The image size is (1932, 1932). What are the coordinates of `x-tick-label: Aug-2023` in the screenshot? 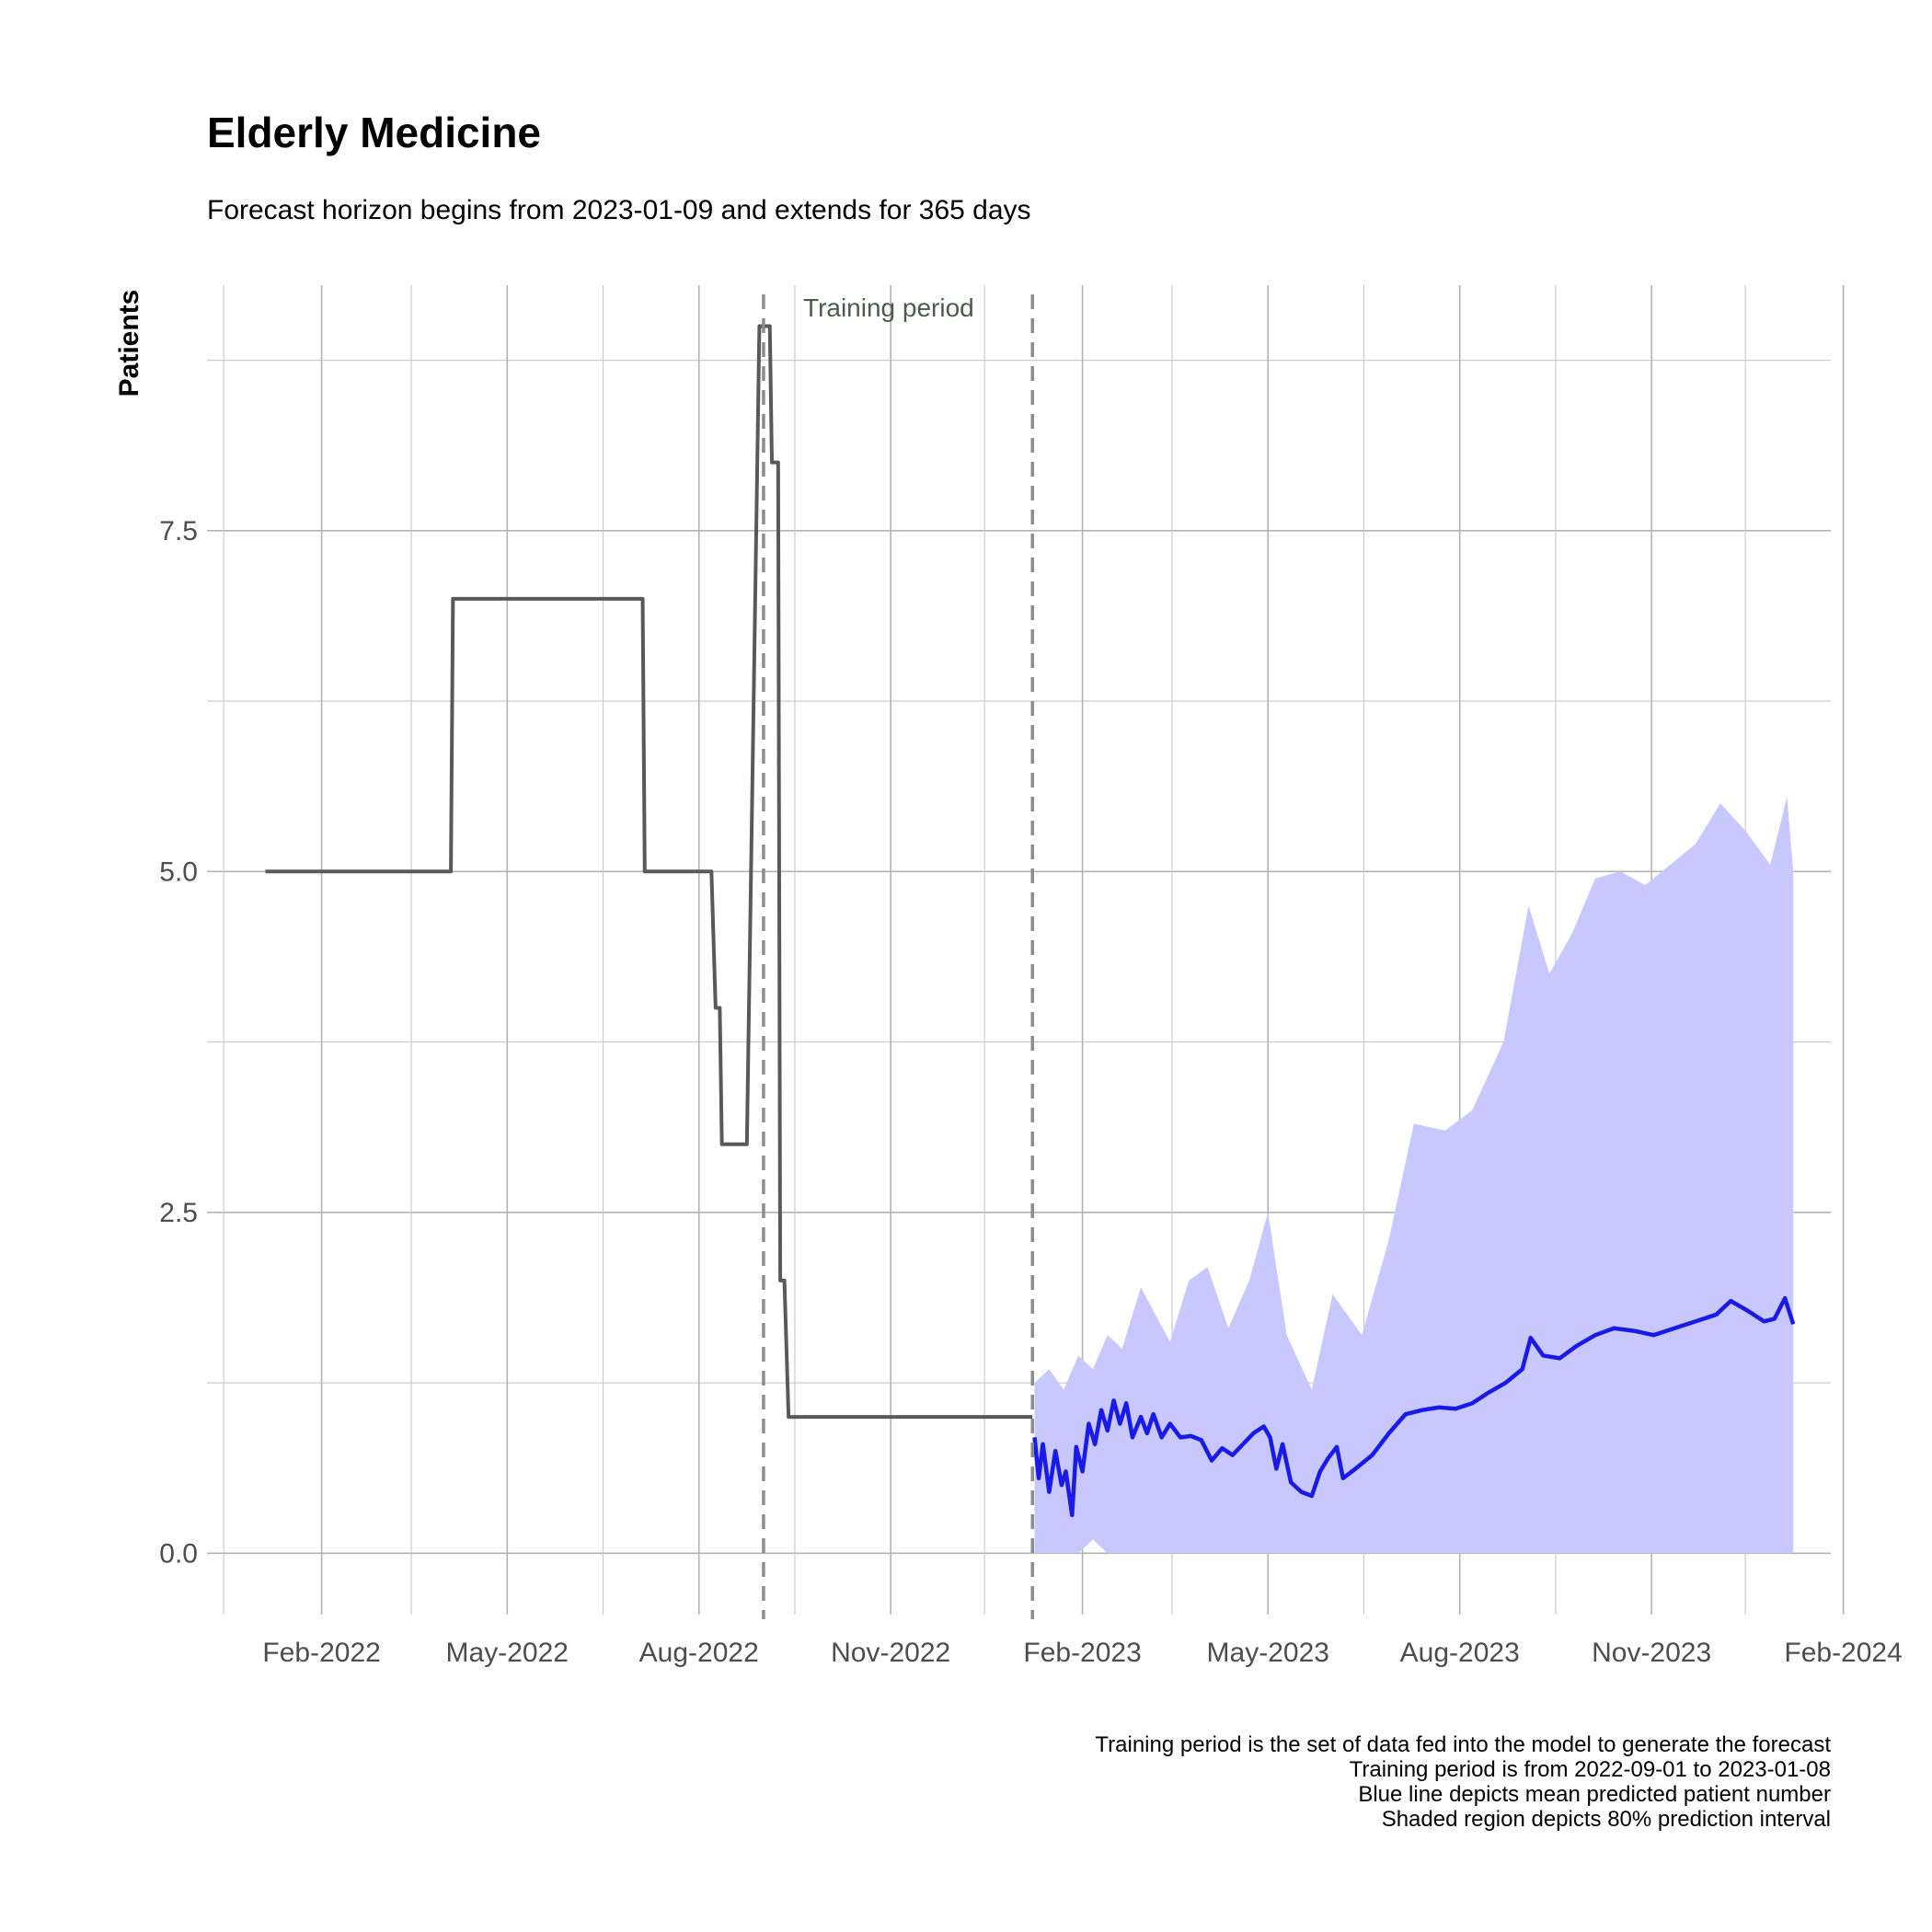 It's located at (1460, 1653).